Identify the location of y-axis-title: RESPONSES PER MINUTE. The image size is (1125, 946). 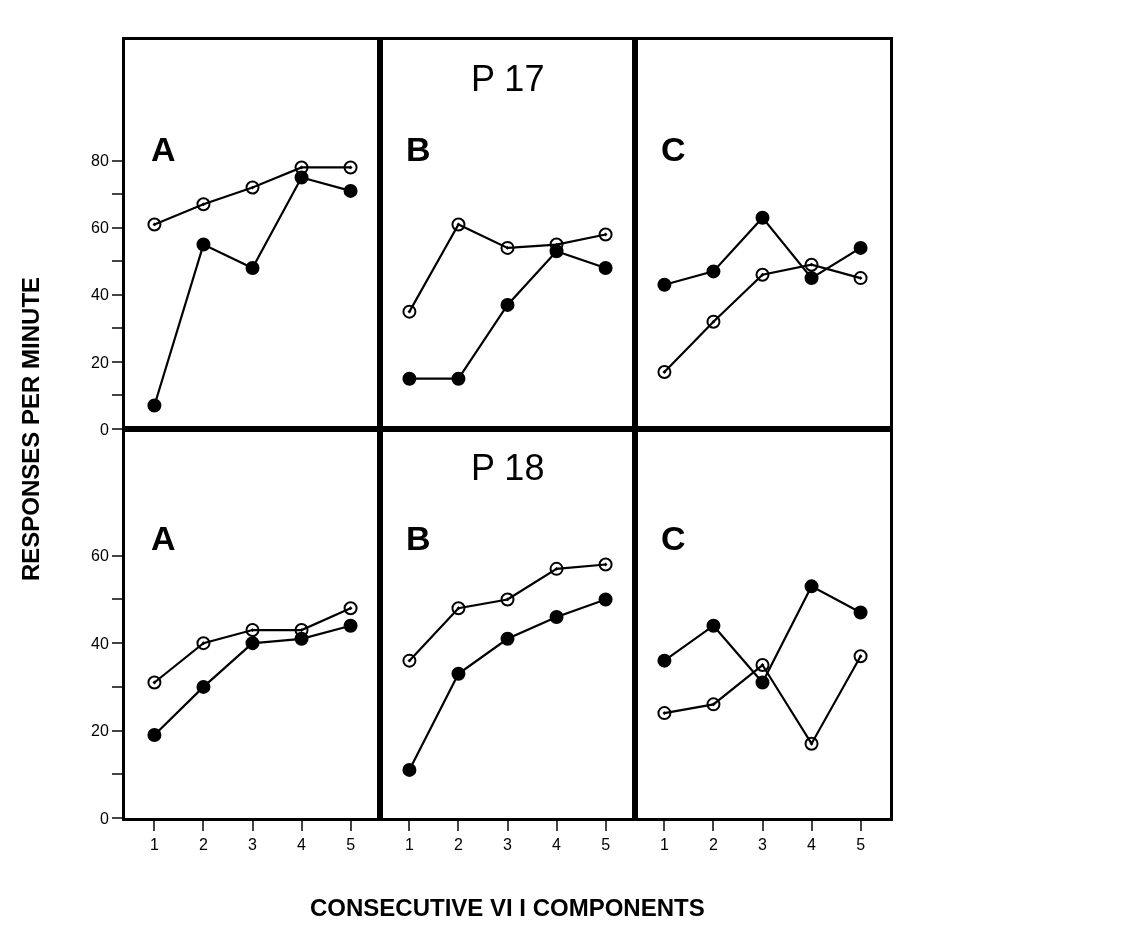
(30, 428).